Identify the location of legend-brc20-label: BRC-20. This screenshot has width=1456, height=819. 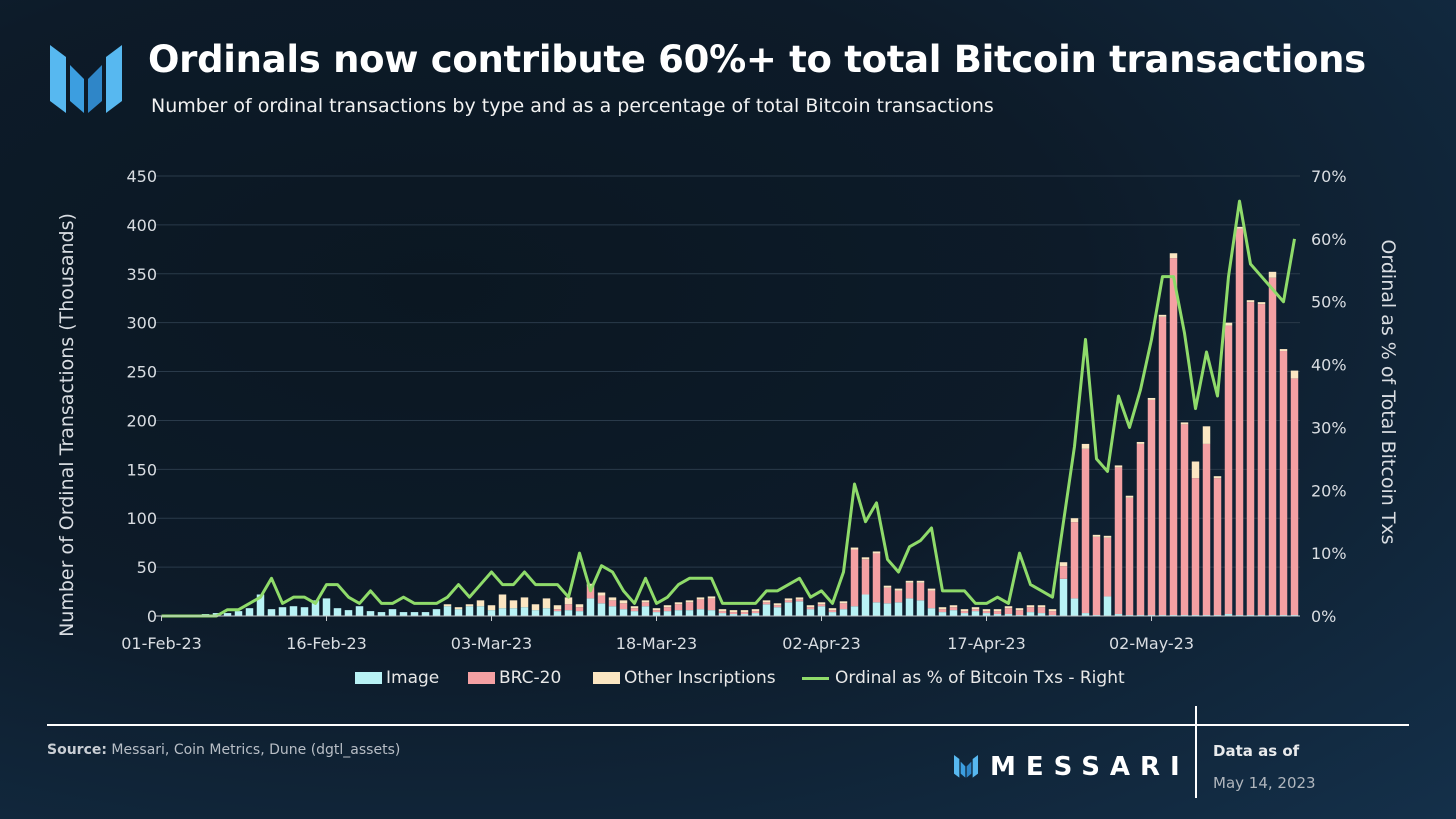
(530, 678).